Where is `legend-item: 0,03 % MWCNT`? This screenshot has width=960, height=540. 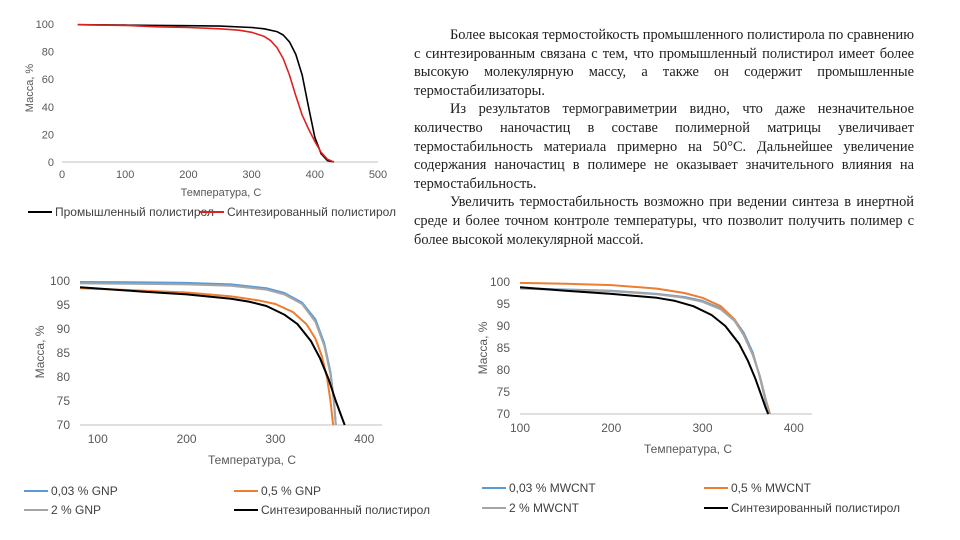 legend-item: 0,03 % MWCNT is located at coordinates (539, 488).